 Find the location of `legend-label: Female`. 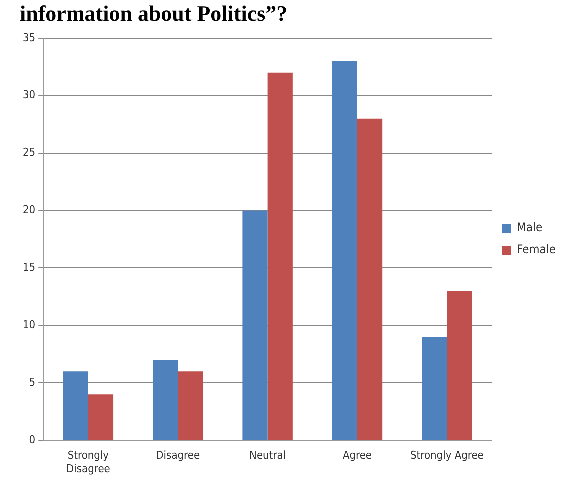

legend-label: Female is located at coordinates (536, 249).